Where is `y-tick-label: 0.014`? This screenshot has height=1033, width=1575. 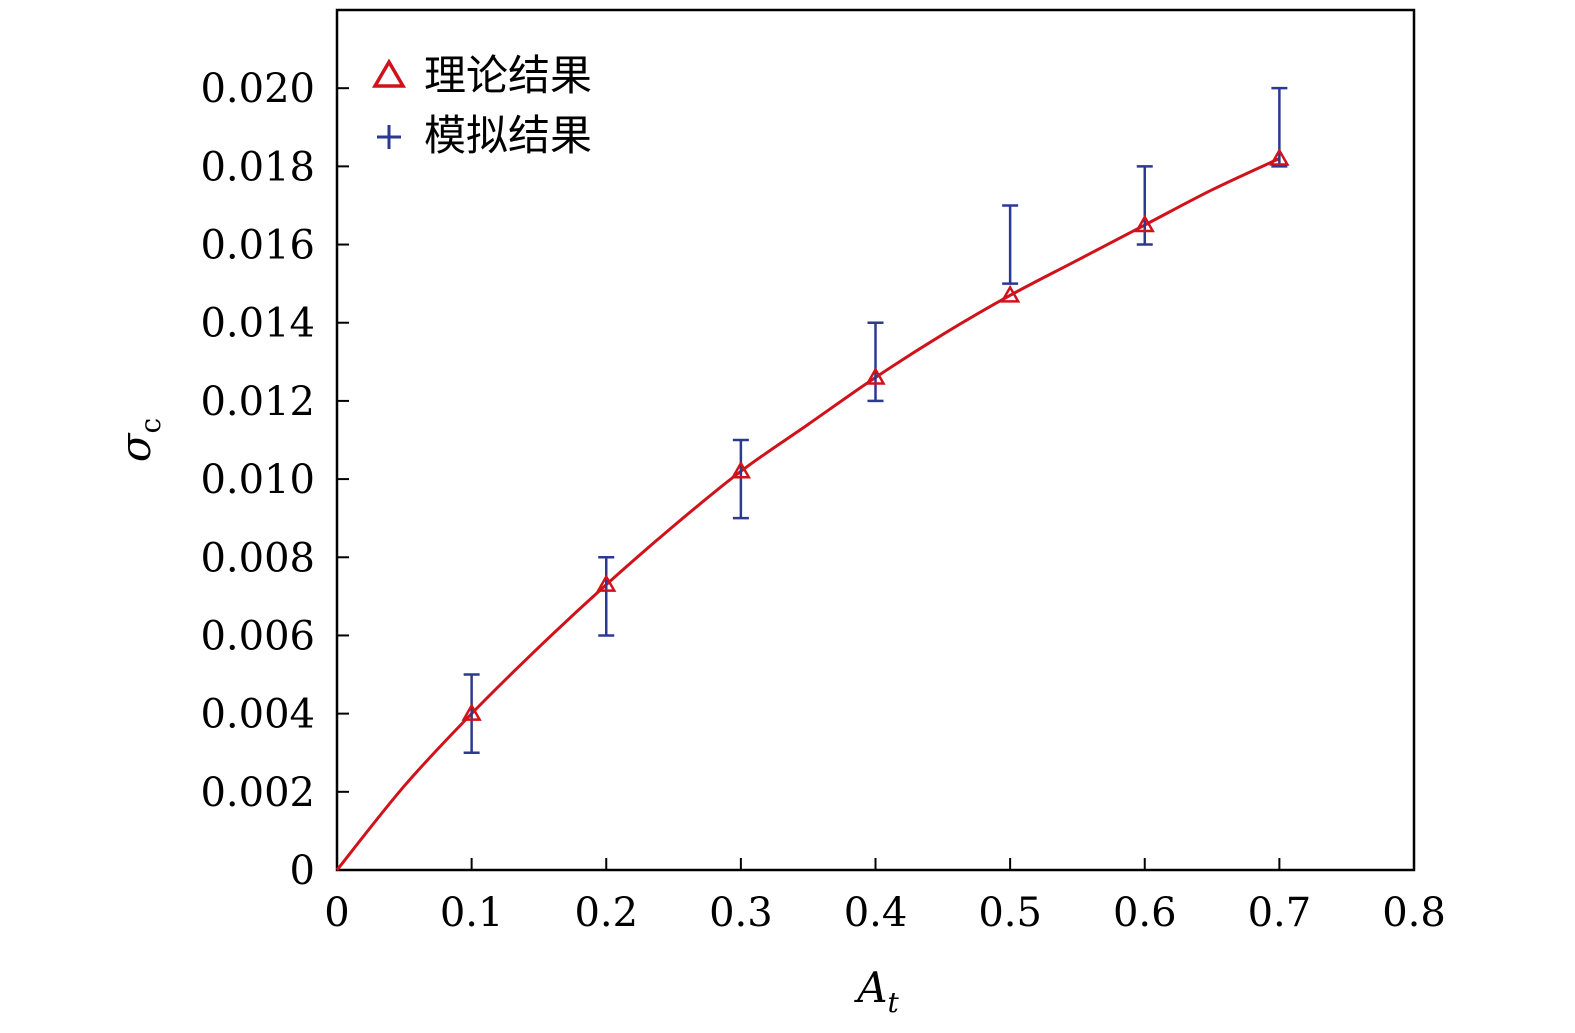 y-tick-label: 0.014 is located at coordinates (257, 324).